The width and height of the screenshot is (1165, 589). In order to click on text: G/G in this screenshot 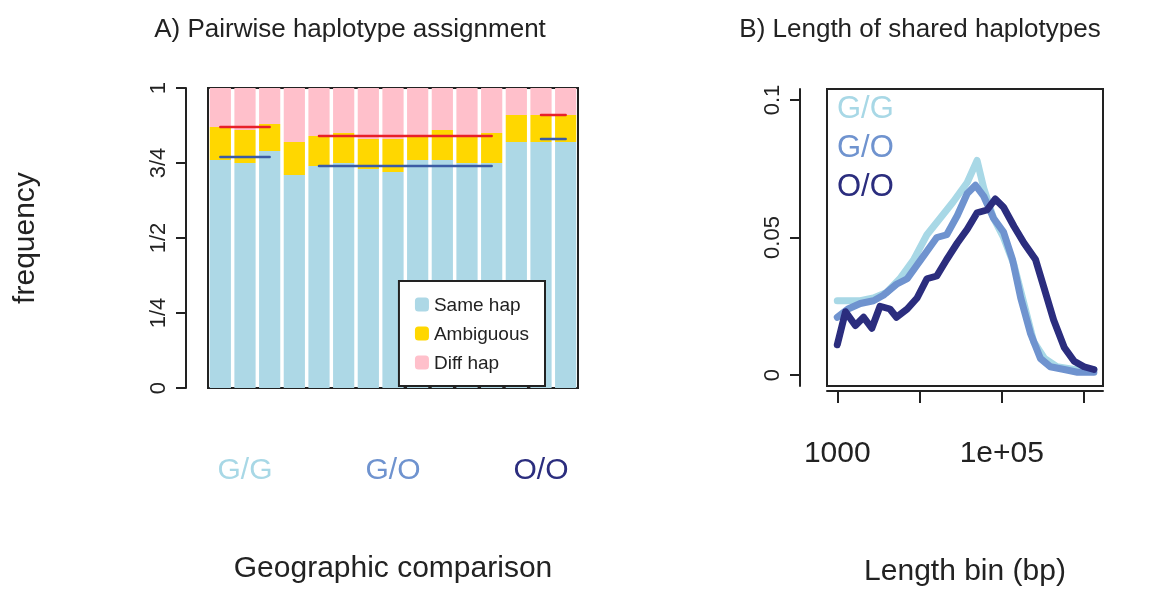, I will do `click(865, 107)`.